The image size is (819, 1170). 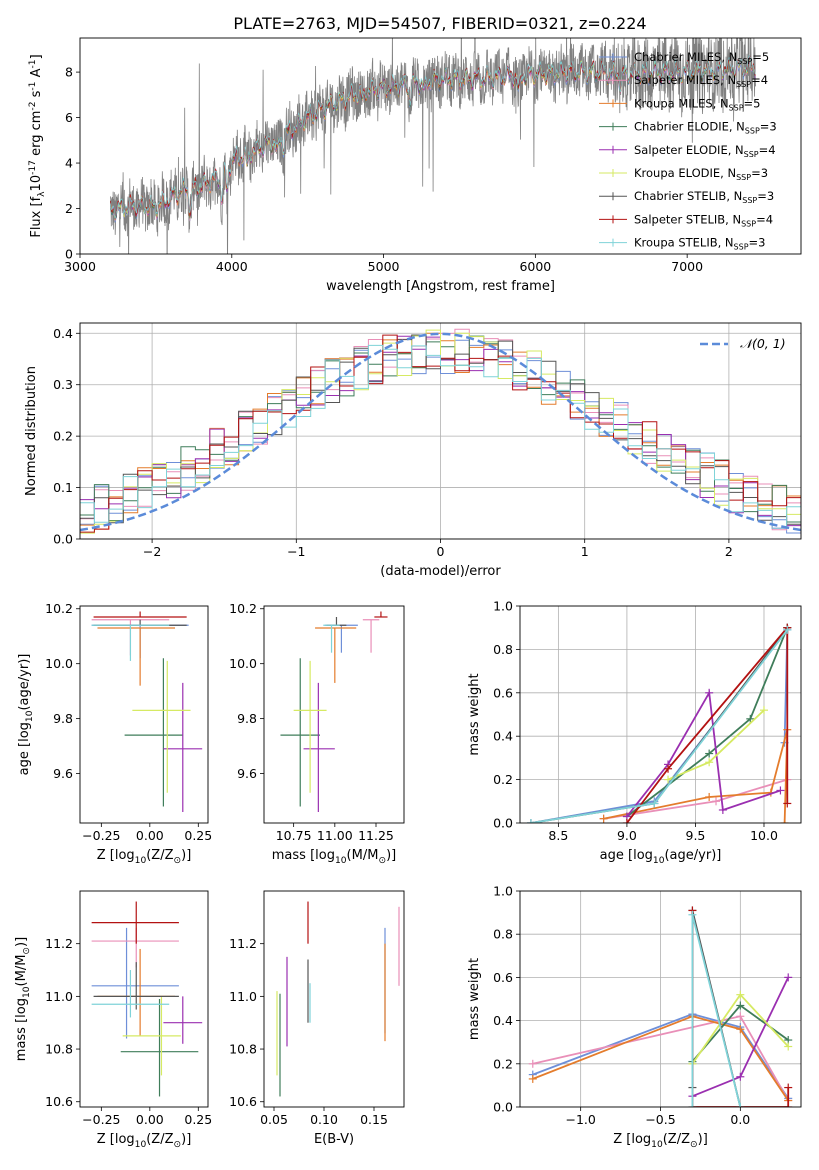 I want to click on plot-area-age_vs_Z, so click(x=147, y=712).